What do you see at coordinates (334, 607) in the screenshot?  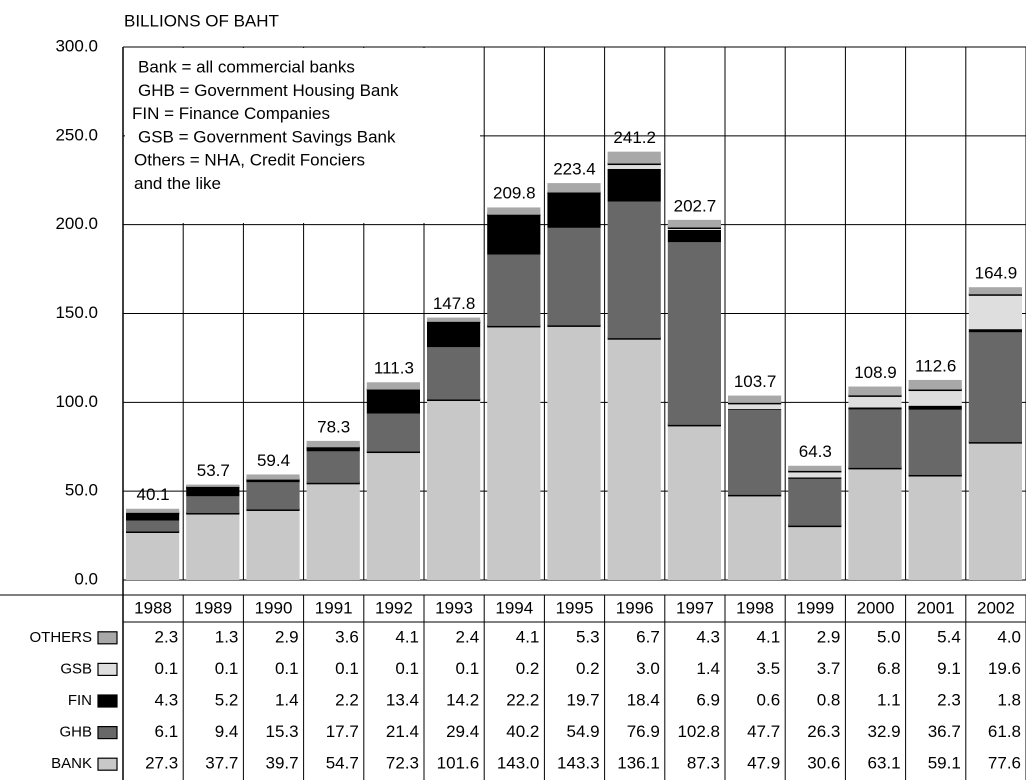 I see `x-tick-label: 1991` at bounding box center [334, 607].